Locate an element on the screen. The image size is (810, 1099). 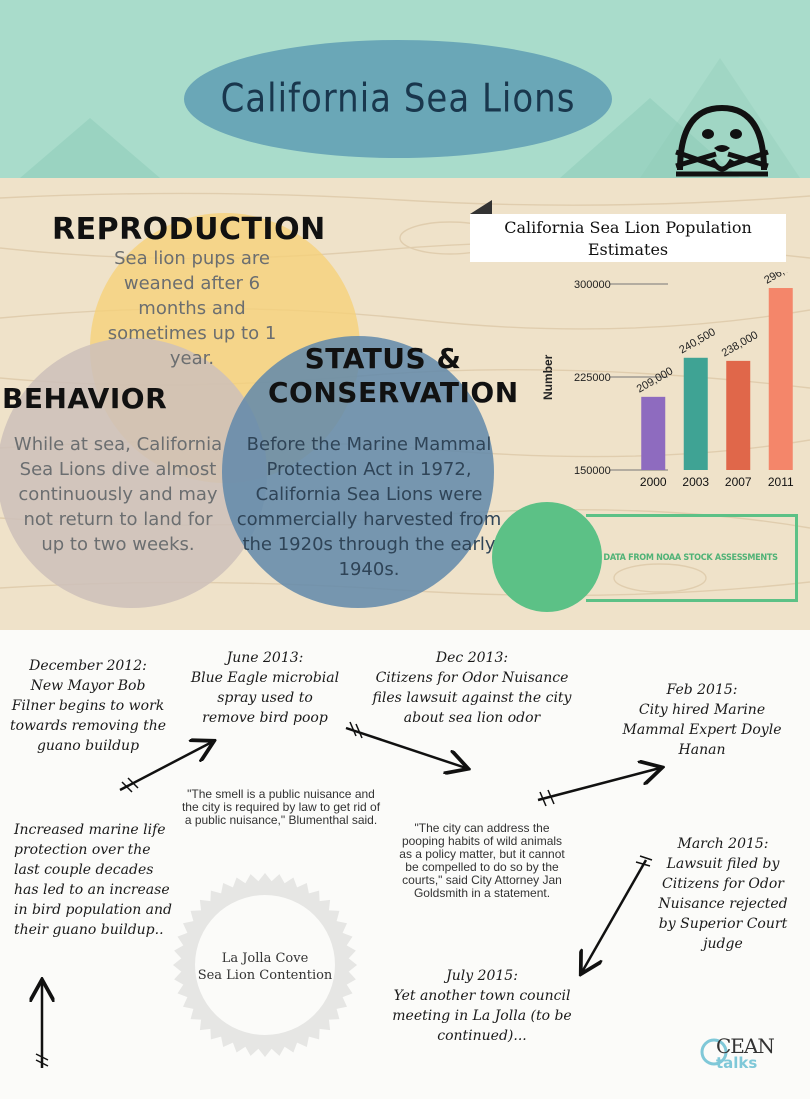
stamp-label: La Jolla Cove Sea Lion Contention is located at coordinates (265, 967).